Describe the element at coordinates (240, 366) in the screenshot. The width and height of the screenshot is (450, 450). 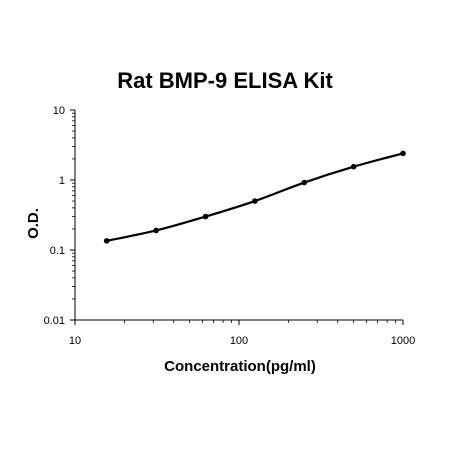
I see `x-axis-label: Concentration(pg/ml)` at that location.